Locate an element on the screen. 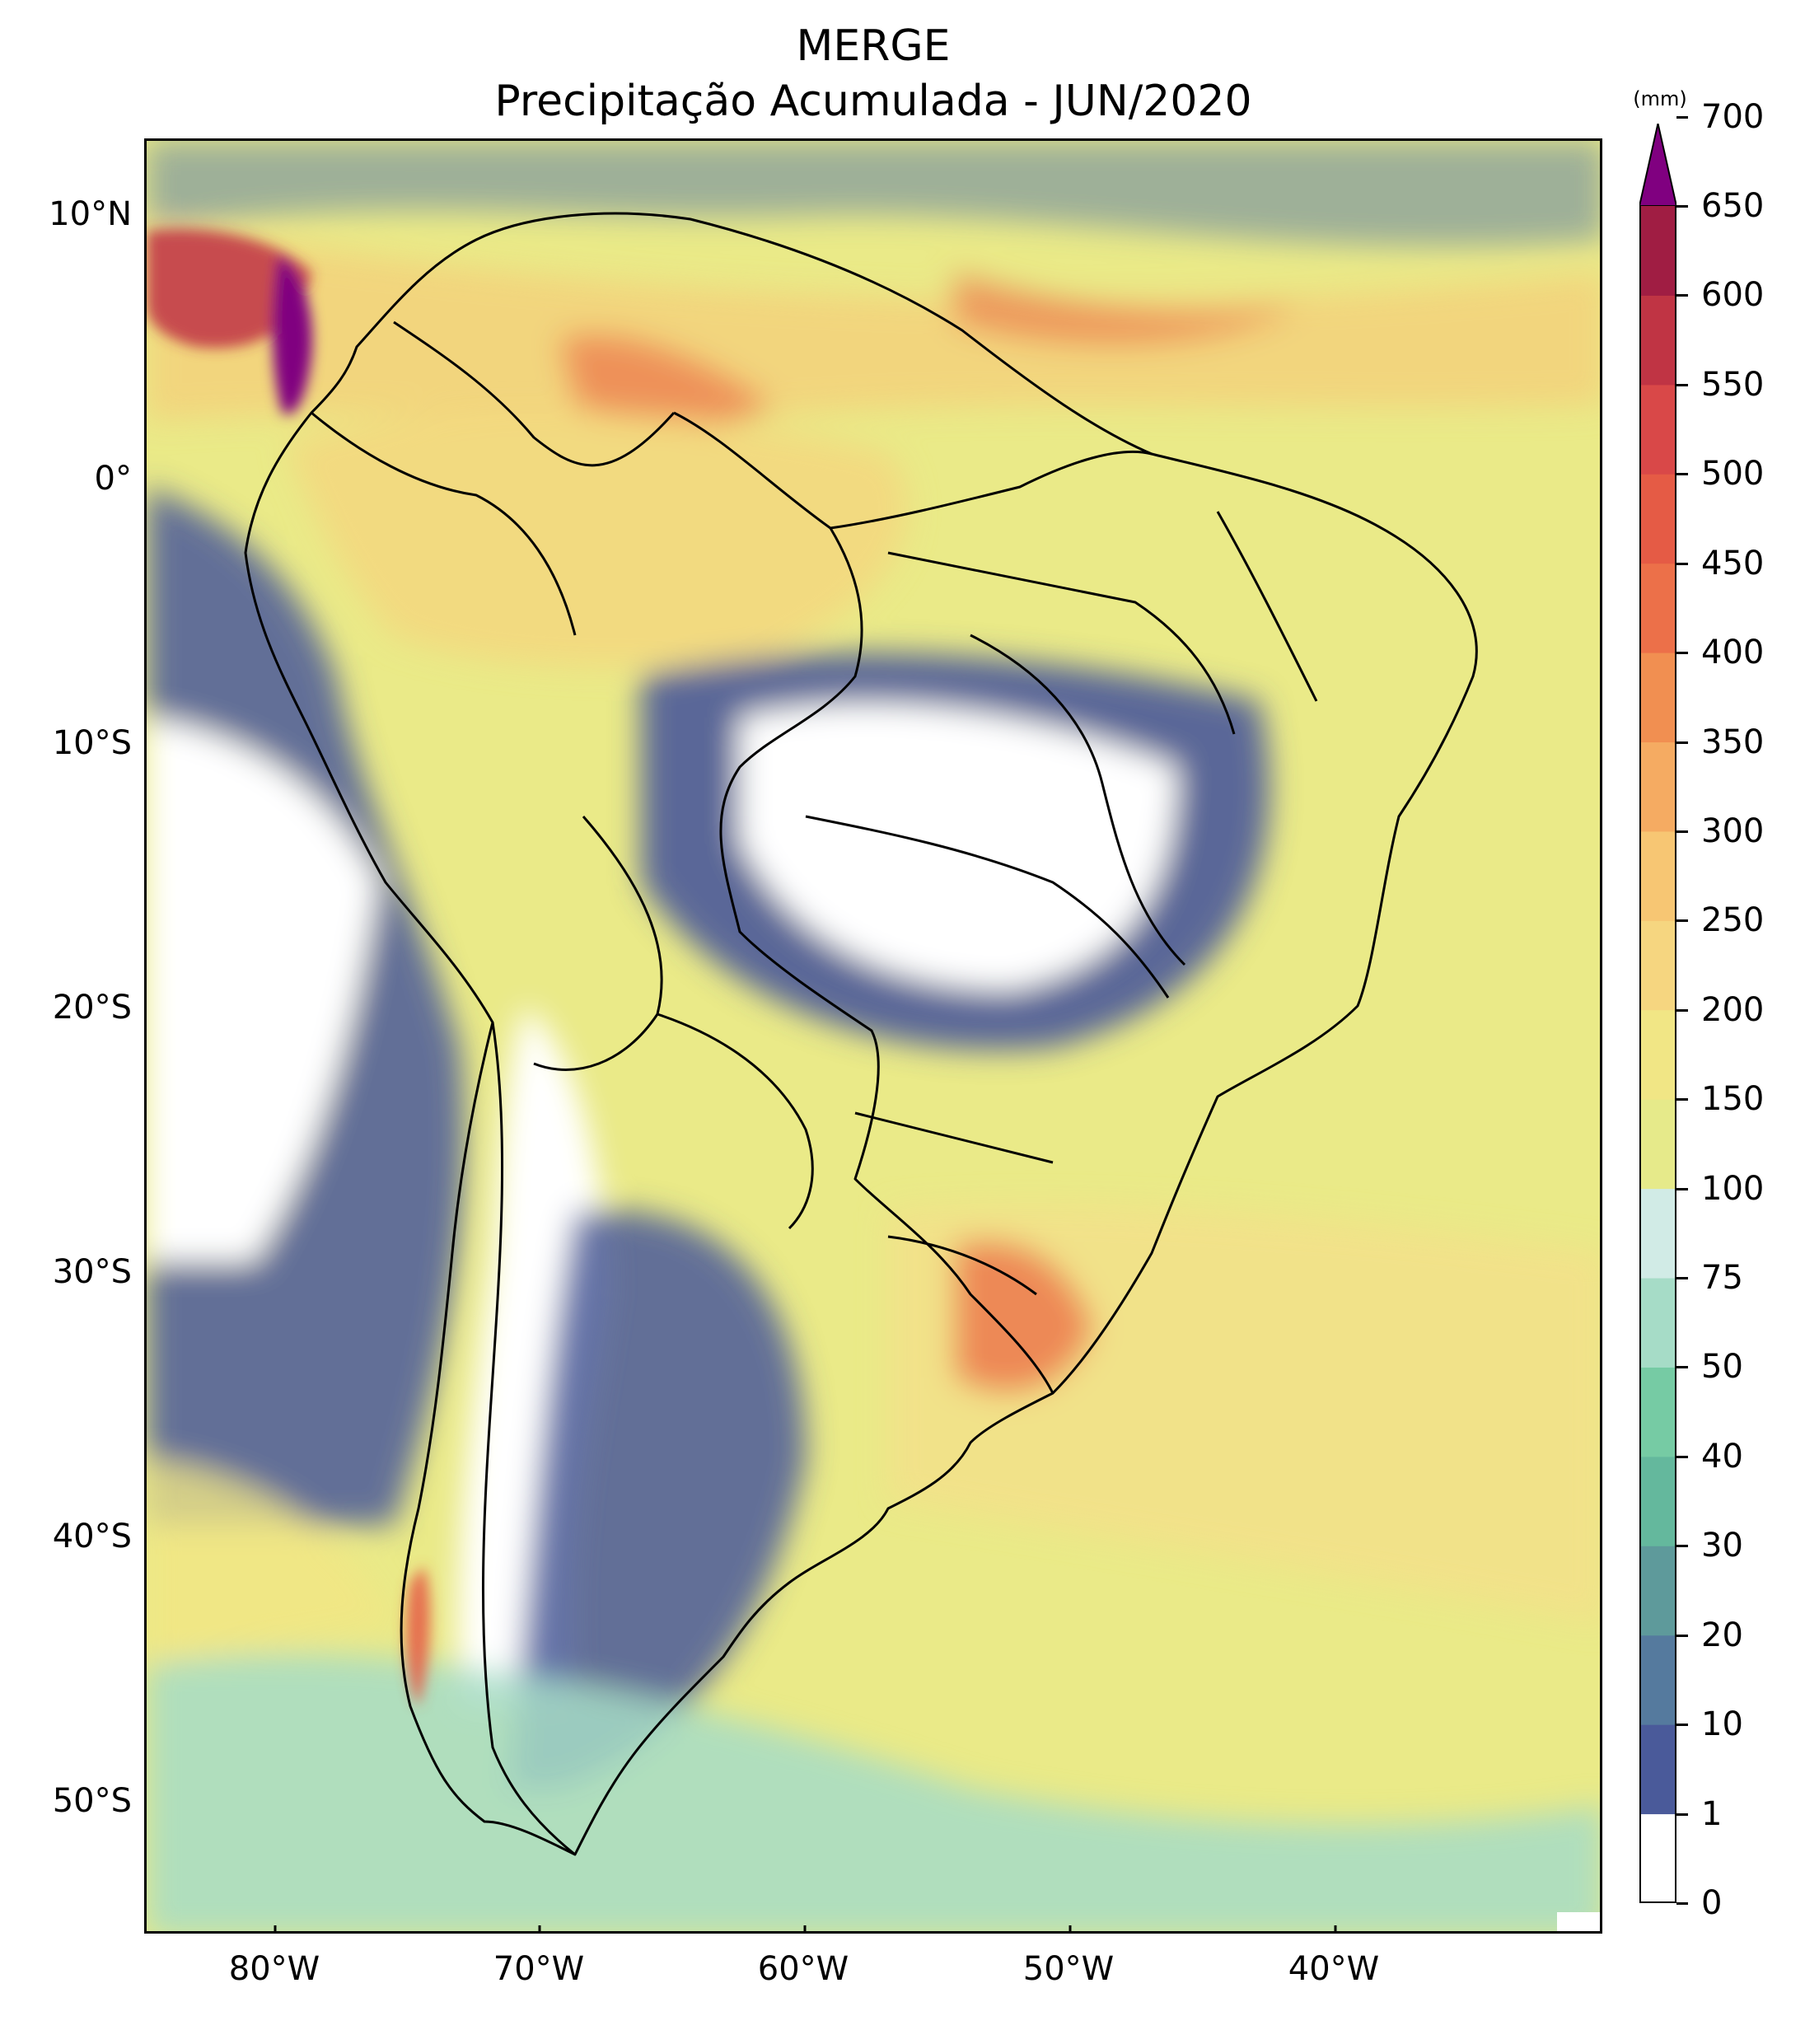  colorbar-tick-label: 10 is located at coordinates (1722, 1724).